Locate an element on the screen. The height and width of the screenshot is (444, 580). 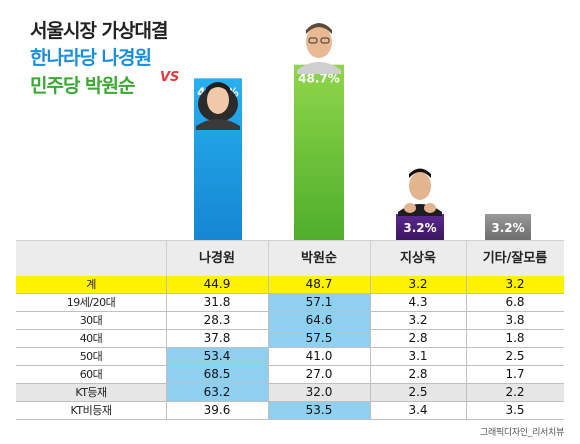
table-row: 50대 53.4 41.0 3.1 2.5 is located at coordinates (290, 357).